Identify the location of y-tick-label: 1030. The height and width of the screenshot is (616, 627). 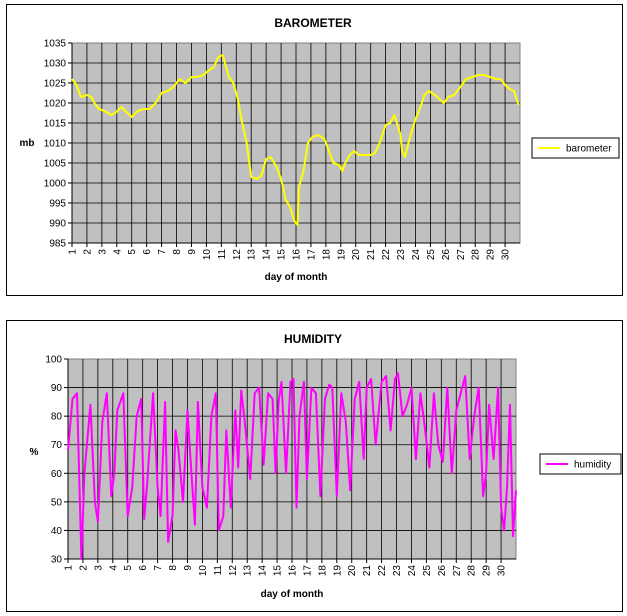
(55, 64).